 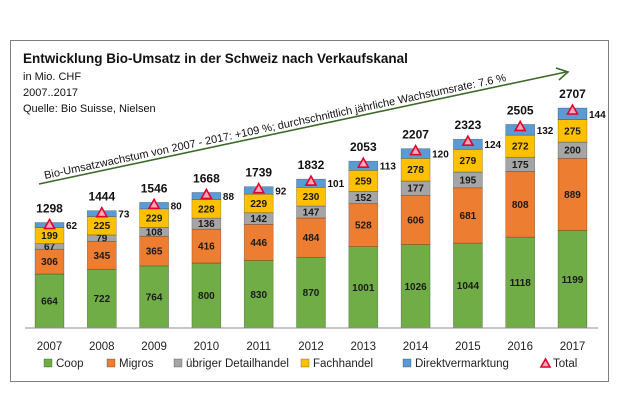 I want to click on x-tick-label: 2014, so click(x=416, y=347).